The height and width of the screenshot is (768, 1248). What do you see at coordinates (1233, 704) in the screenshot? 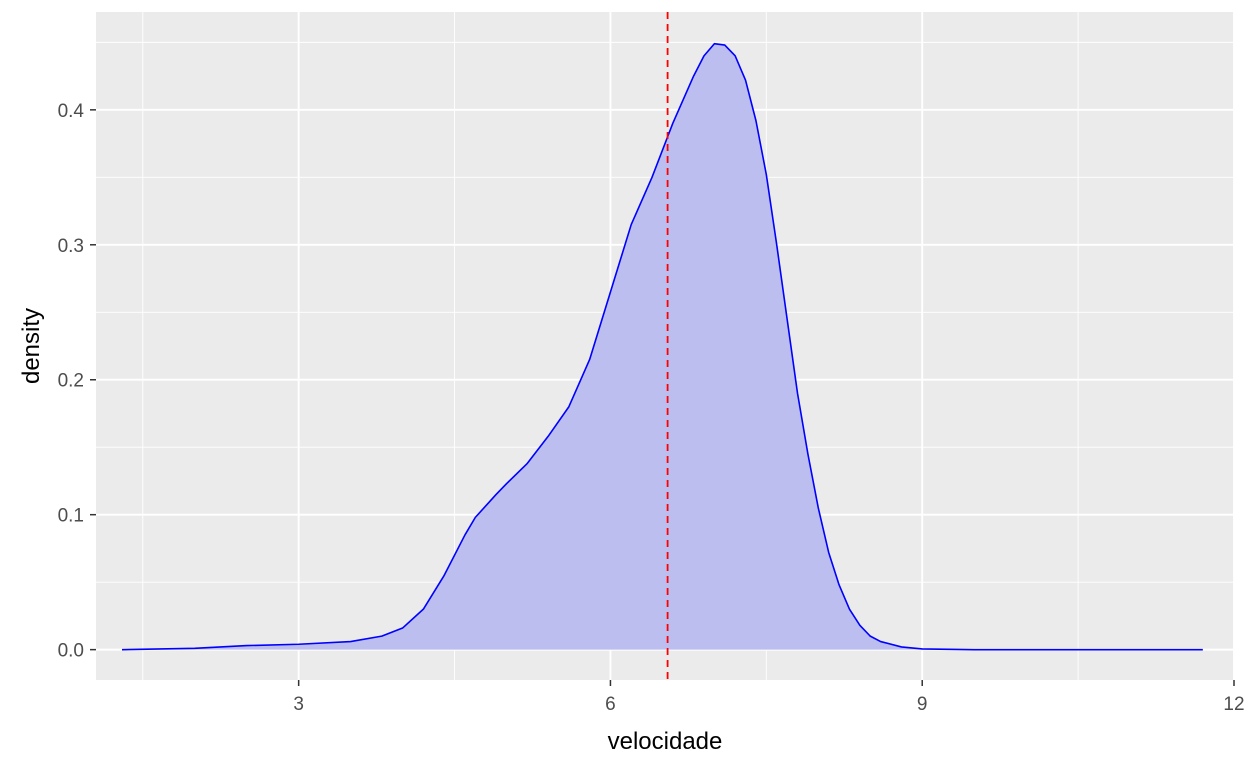
I see `x-tick-label: 12` at bounding box center [1233, 704].